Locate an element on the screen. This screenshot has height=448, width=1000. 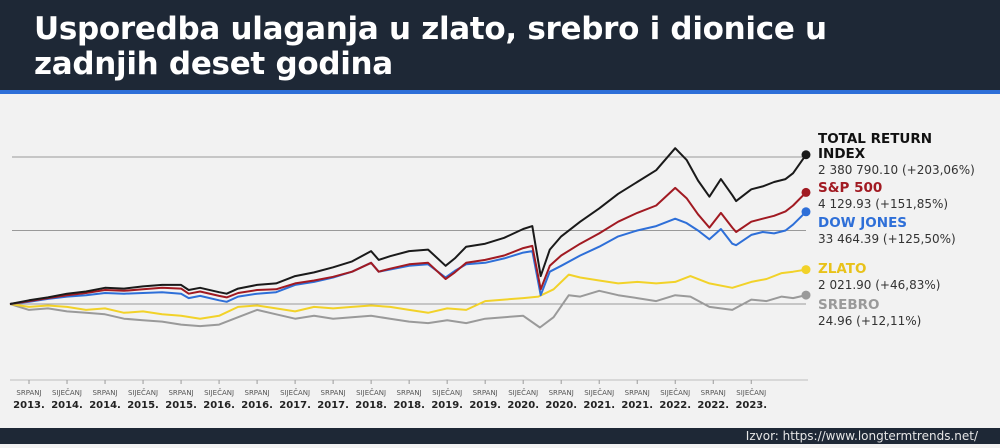
legend-value-zlato: 2 021.90 (+46,83%) is located at coordinates (879, 285).